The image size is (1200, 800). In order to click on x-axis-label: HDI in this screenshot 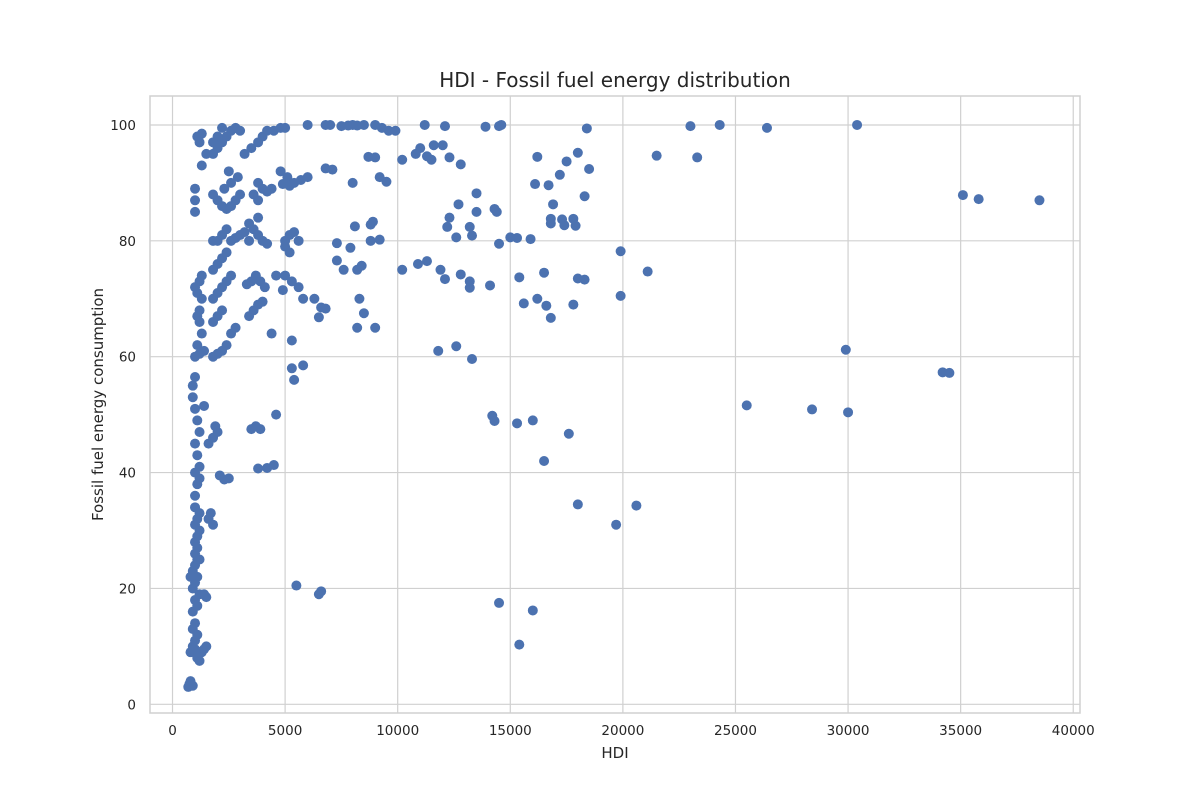, I will do `click(614, 753)`.